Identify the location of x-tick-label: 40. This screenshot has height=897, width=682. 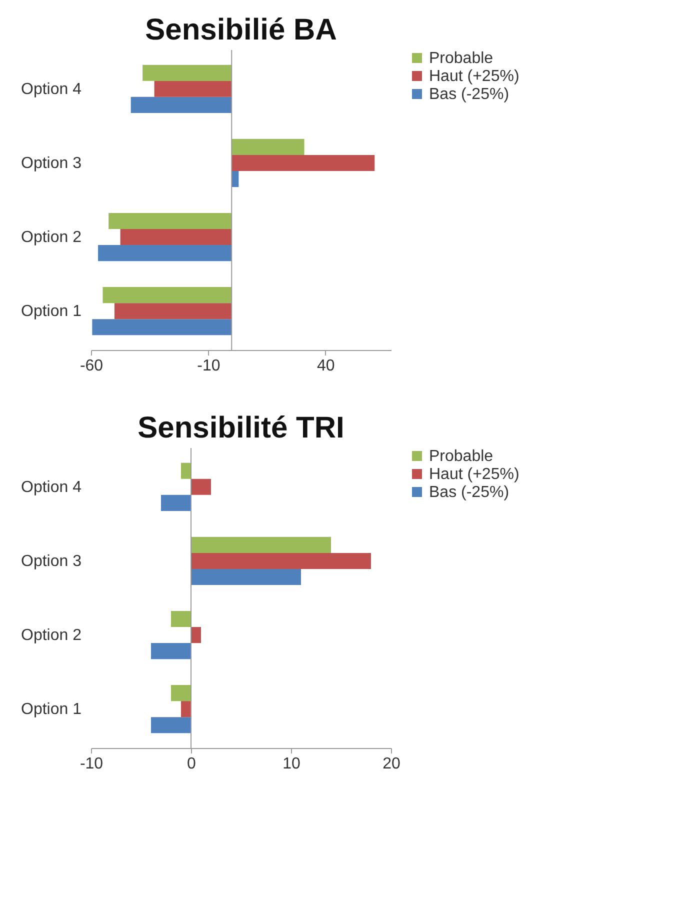
(325, 366).